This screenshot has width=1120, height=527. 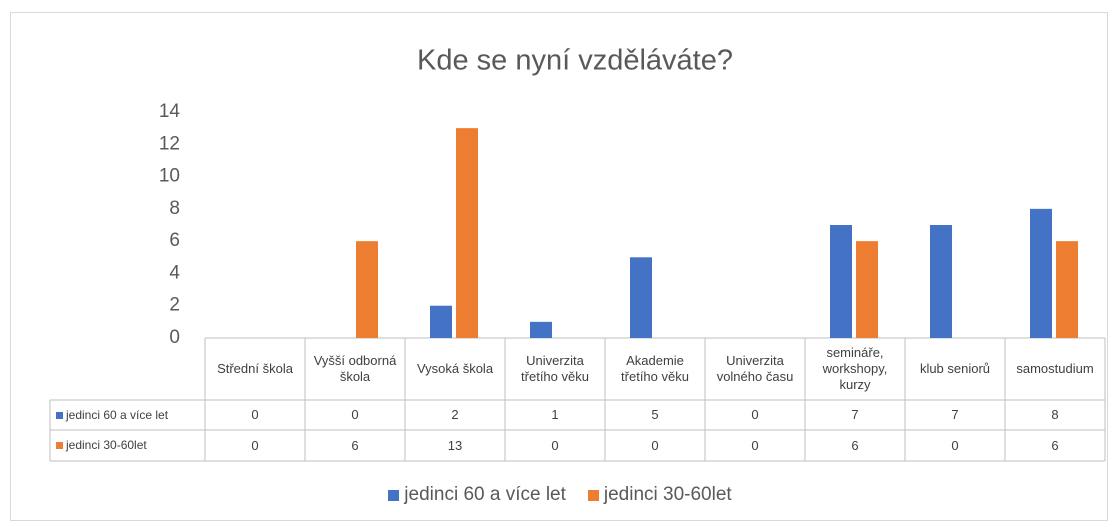 I want to click on y-tick-label: 4, so click(x=174, y=272).